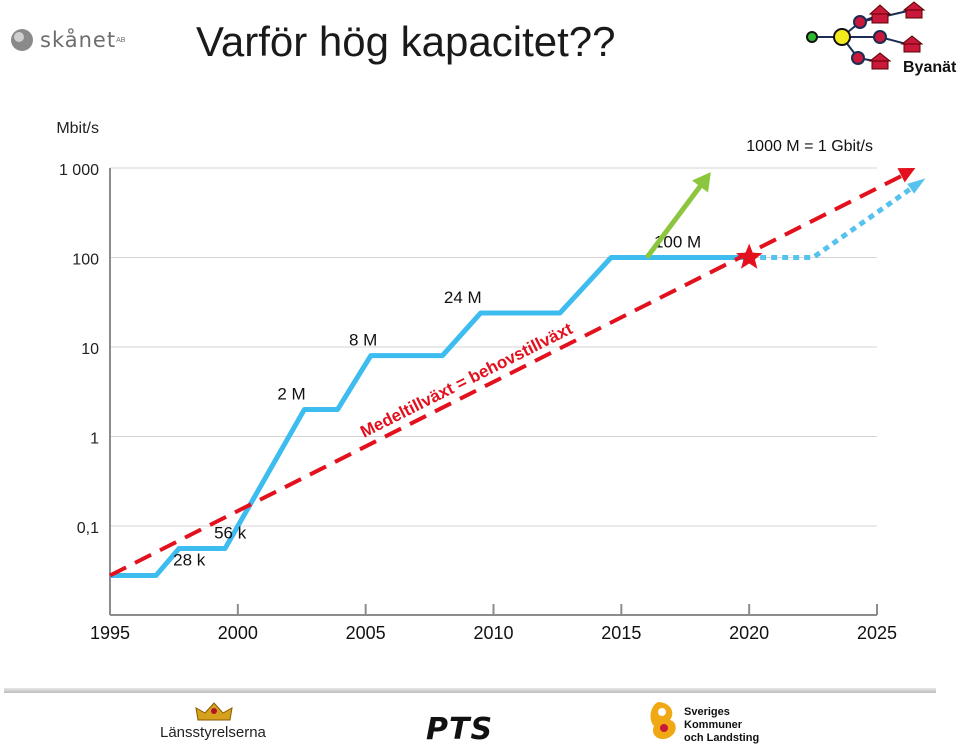 The height and width of the screenshot is (749, 959). Describe the element at coordinates (366, 633) in the screenshot. I see `x-tick-label: 2005` at that location.